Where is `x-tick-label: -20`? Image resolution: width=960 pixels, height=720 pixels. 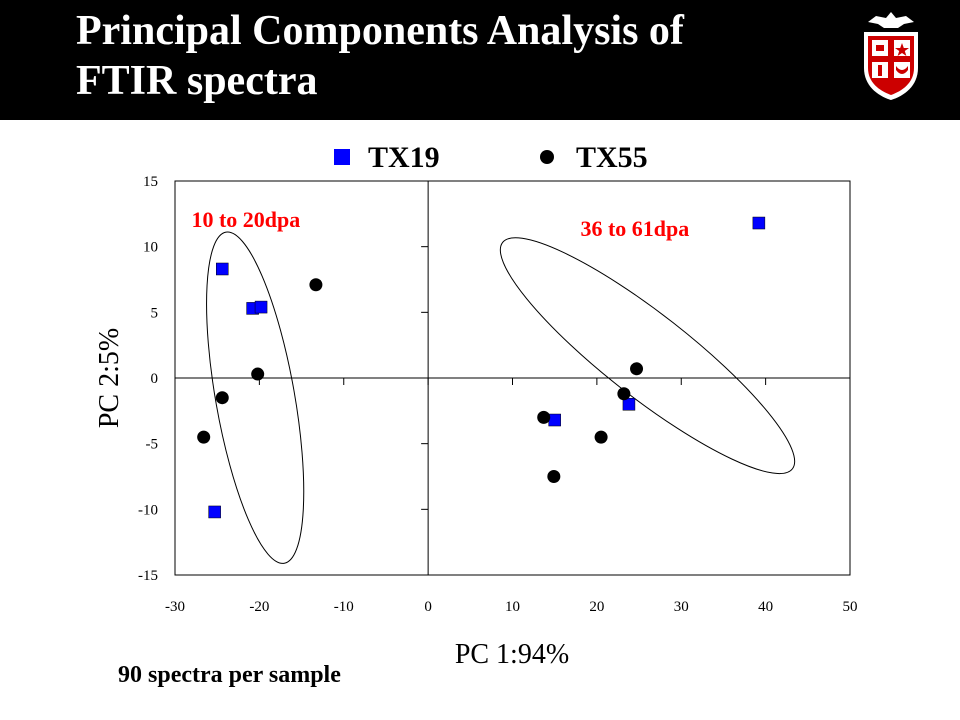
x-tick-label: -20 is located at coordinates (259, 607).